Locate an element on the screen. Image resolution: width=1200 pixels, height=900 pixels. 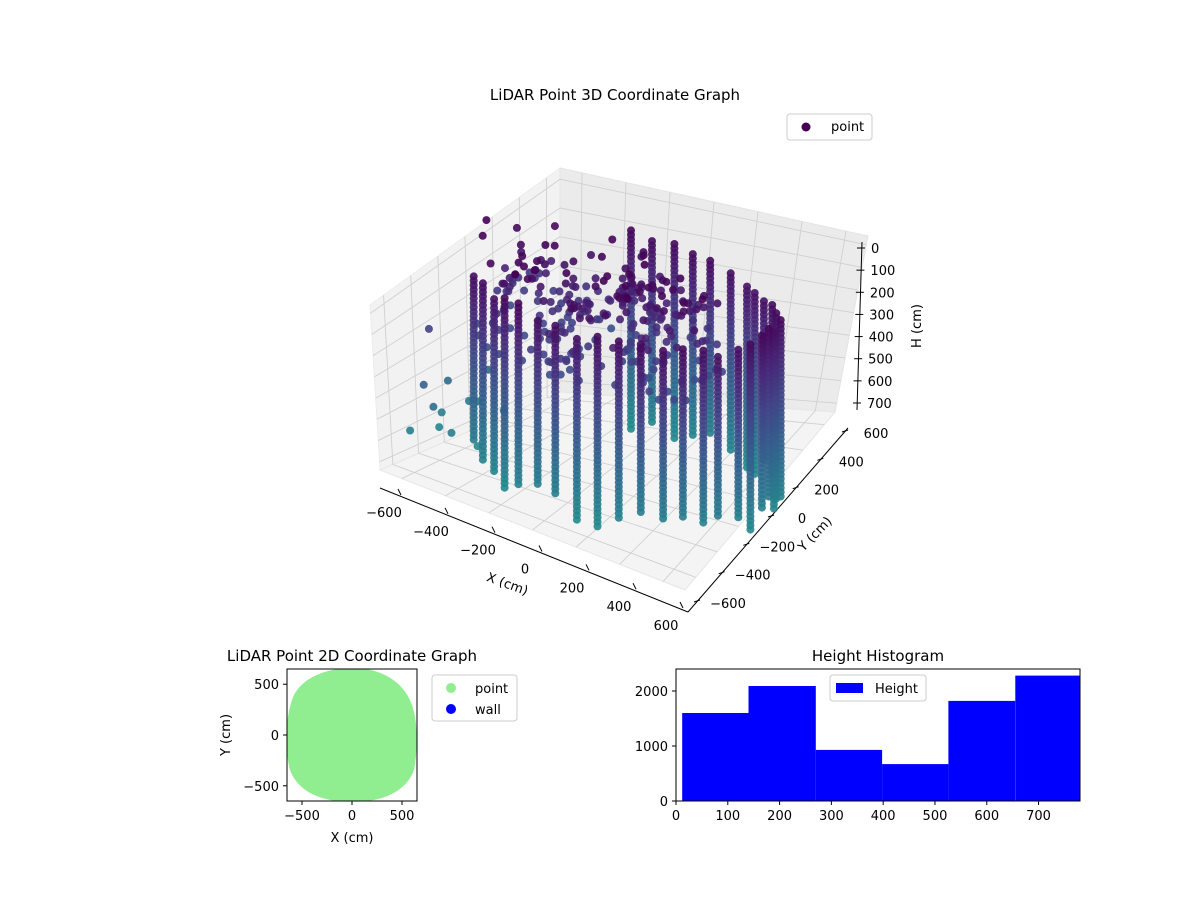
x-tick-label-3d: −400 is located at coordinates (431, 532).